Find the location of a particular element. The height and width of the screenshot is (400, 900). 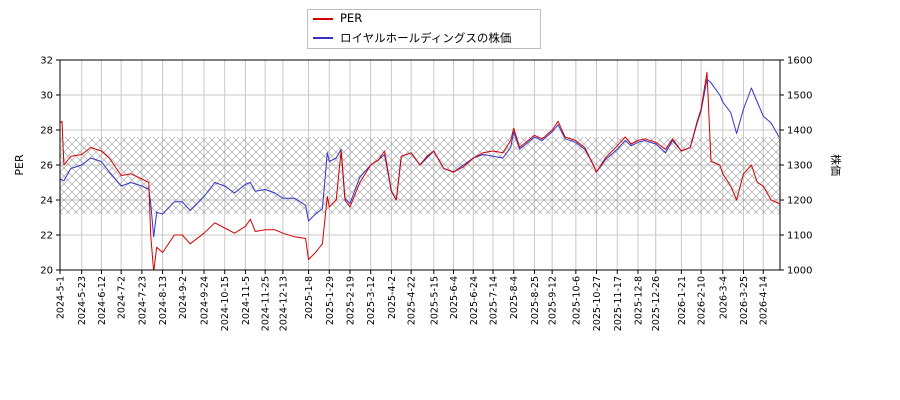

x-tick-label: 2025-2-19 is located at coordinates (350, 300).